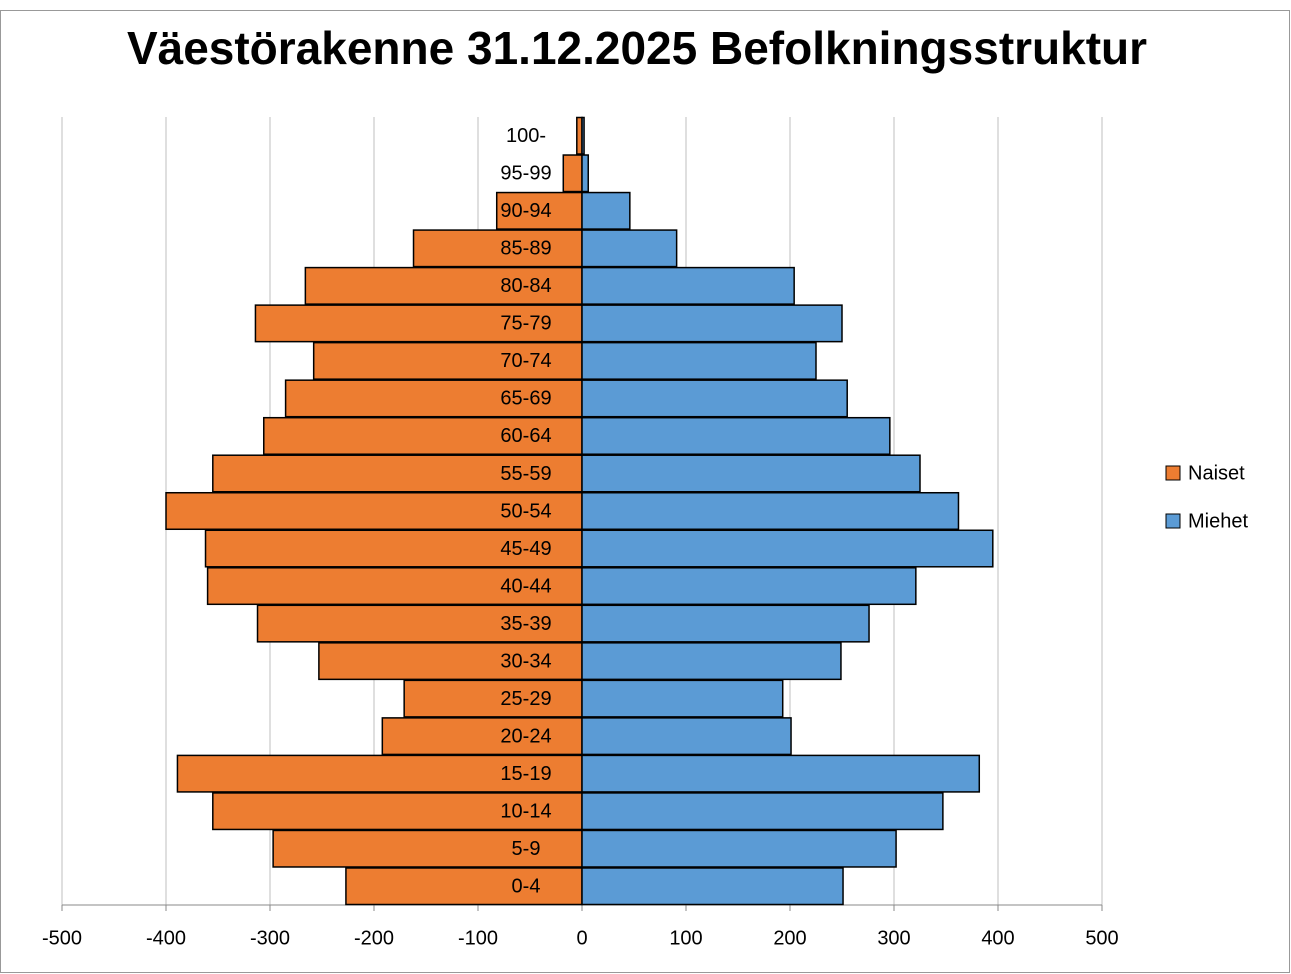  I want to click on category-label: 60-64, so click(525, 436).